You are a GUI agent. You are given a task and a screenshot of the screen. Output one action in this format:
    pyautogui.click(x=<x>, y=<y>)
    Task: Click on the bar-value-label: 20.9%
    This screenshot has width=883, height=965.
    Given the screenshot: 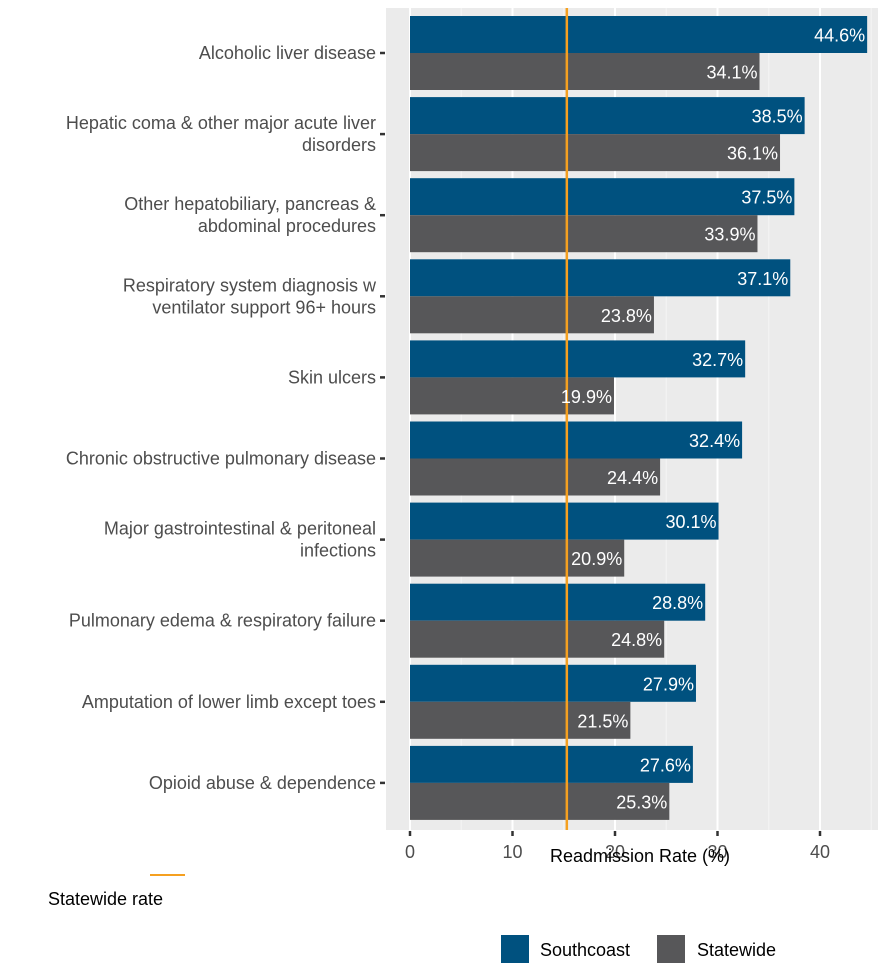 What is the action you would take?
    pyautogui.click(x=596, y=559)
    